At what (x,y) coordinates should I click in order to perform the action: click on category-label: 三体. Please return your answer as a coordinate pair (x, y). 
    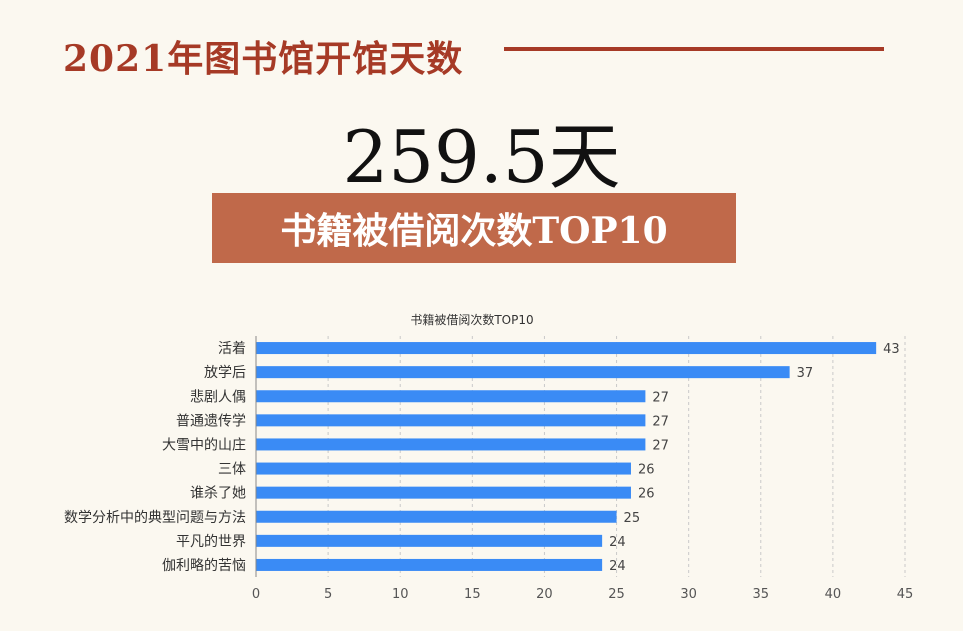
    Looking at the image, I should click on (232, 470).